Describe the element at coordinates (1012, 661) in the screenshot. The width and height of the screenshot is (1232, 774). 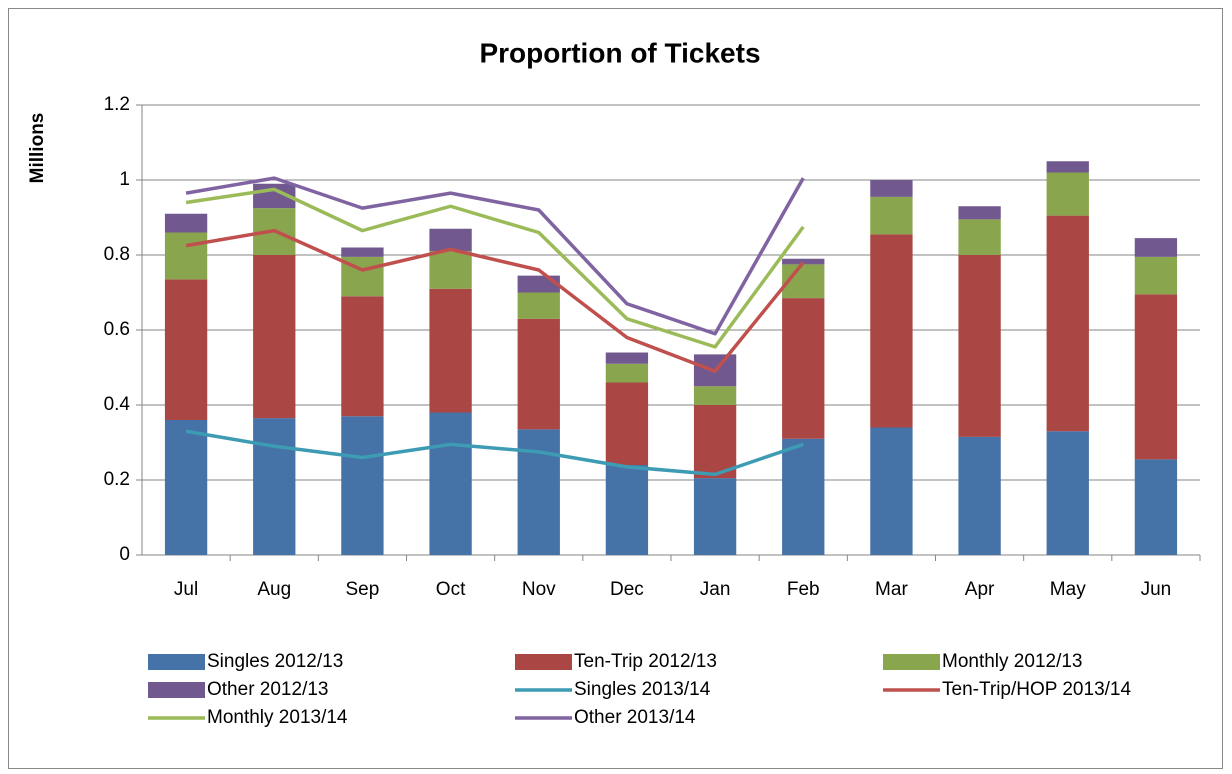
I see `legend-label: Monthly 2012/13` at that location.